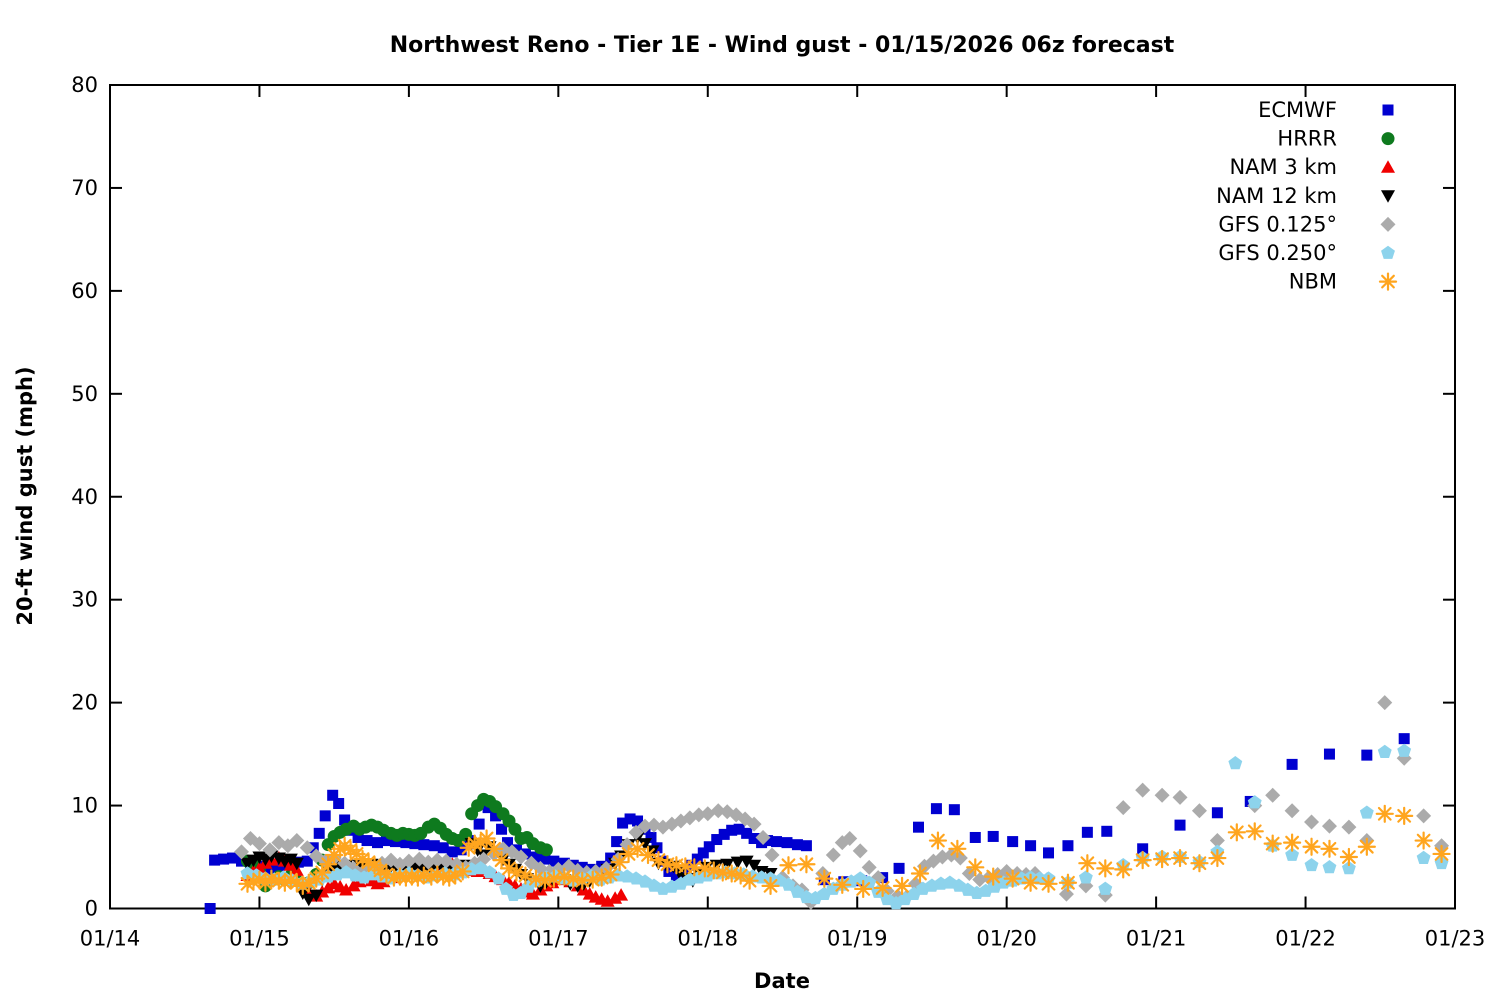 This screenshot has width=1500, height=1000. I want to click on legend-label: NAM 12 km, so click(1276, 196).